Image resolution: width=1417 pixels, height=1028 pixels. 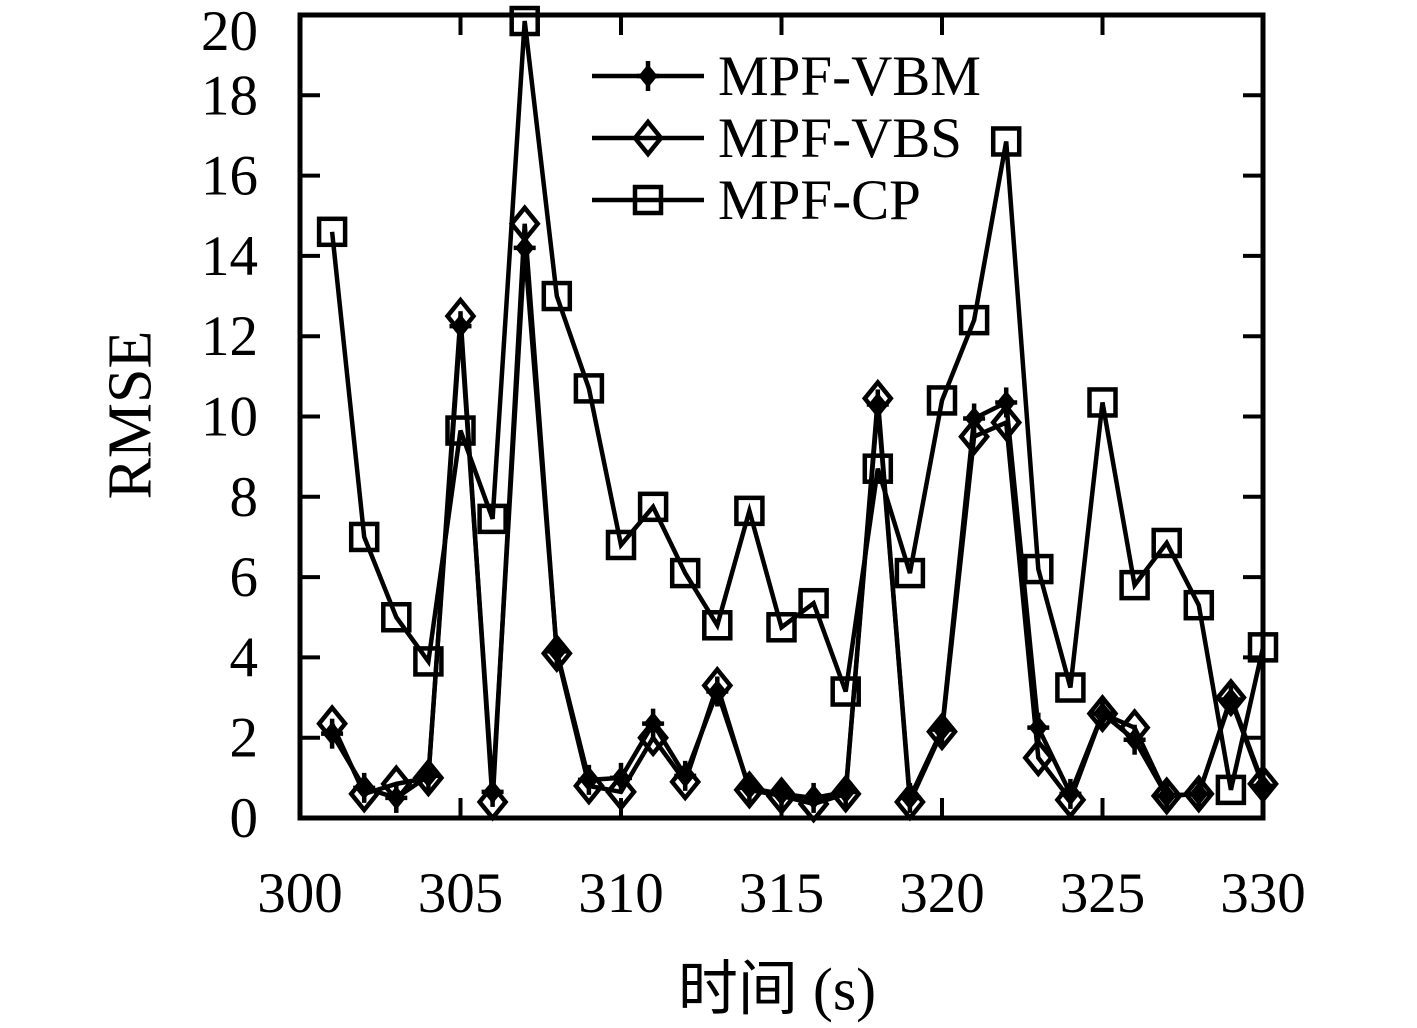 I want to click on y-tick-label: 12, so click(x=229, y=336).